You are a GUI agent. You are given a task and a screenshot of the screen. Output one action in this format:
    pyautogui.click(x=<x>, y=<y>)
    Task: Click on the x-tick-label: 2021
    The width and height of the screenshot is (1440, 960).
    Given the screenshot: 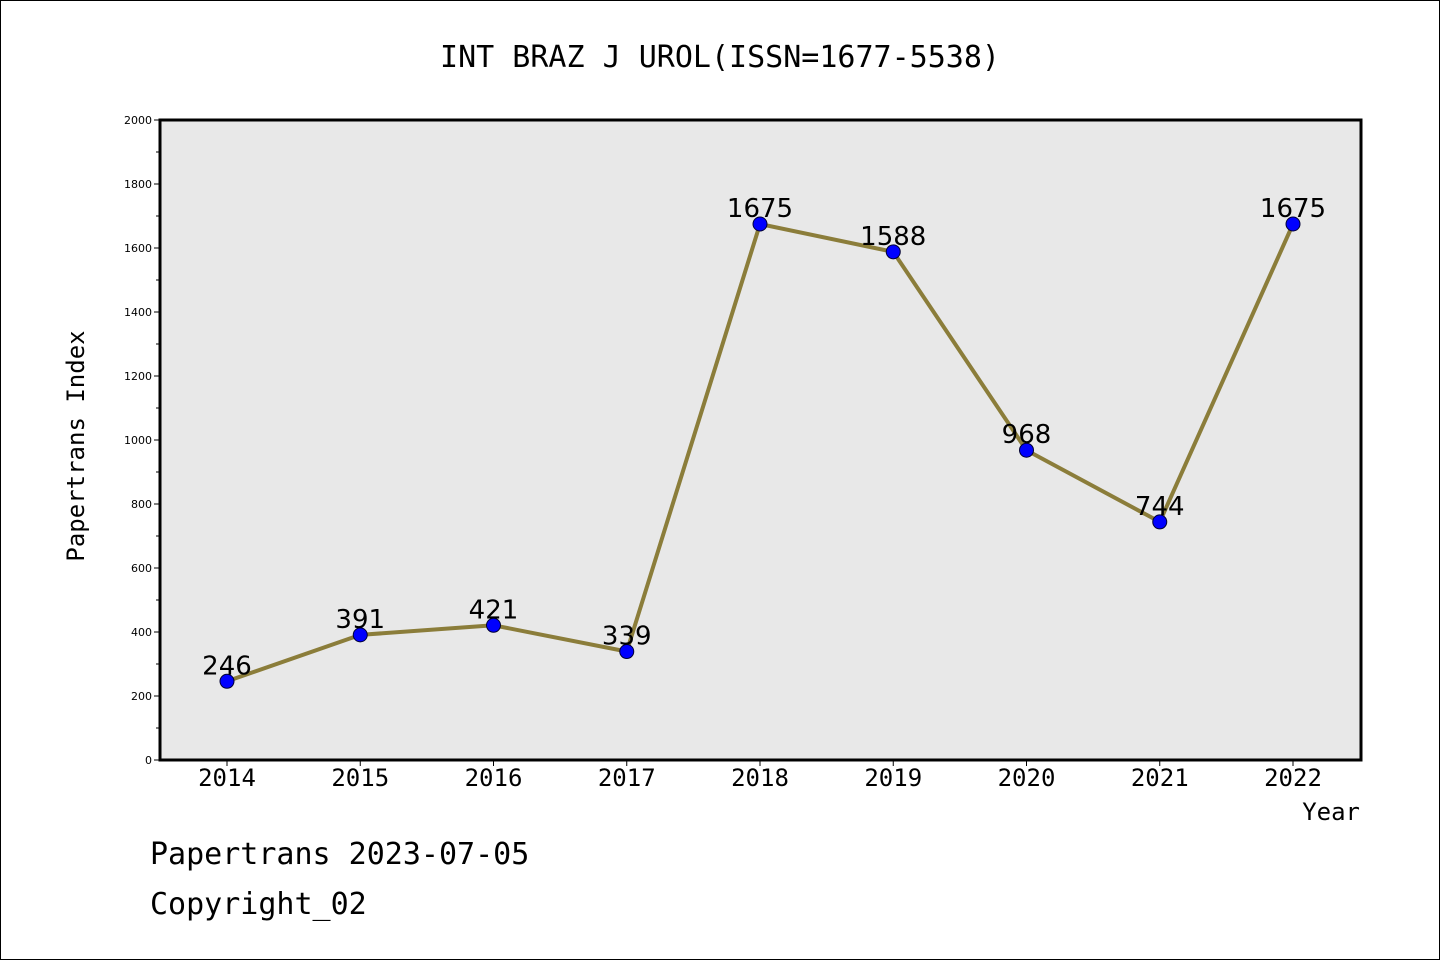 What is the action you would take?
    pyautogui.click(x=1160, y=778)
    